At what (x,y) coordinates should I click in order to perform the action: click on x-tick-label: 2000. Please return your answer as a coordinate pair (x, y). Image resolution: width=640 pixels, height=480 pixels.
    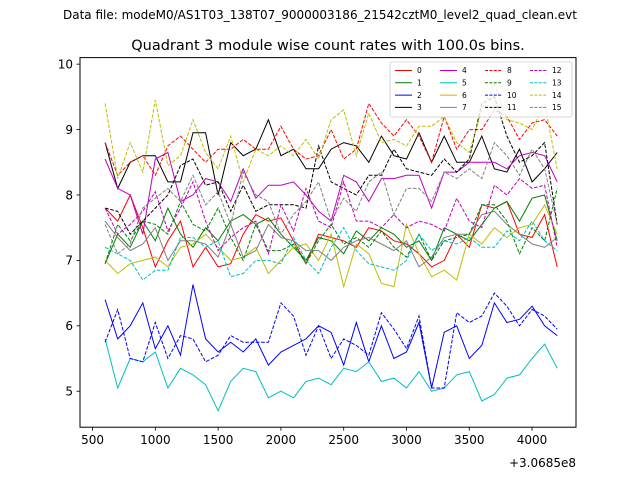
    Looking at the image, I should click on (281, 440).